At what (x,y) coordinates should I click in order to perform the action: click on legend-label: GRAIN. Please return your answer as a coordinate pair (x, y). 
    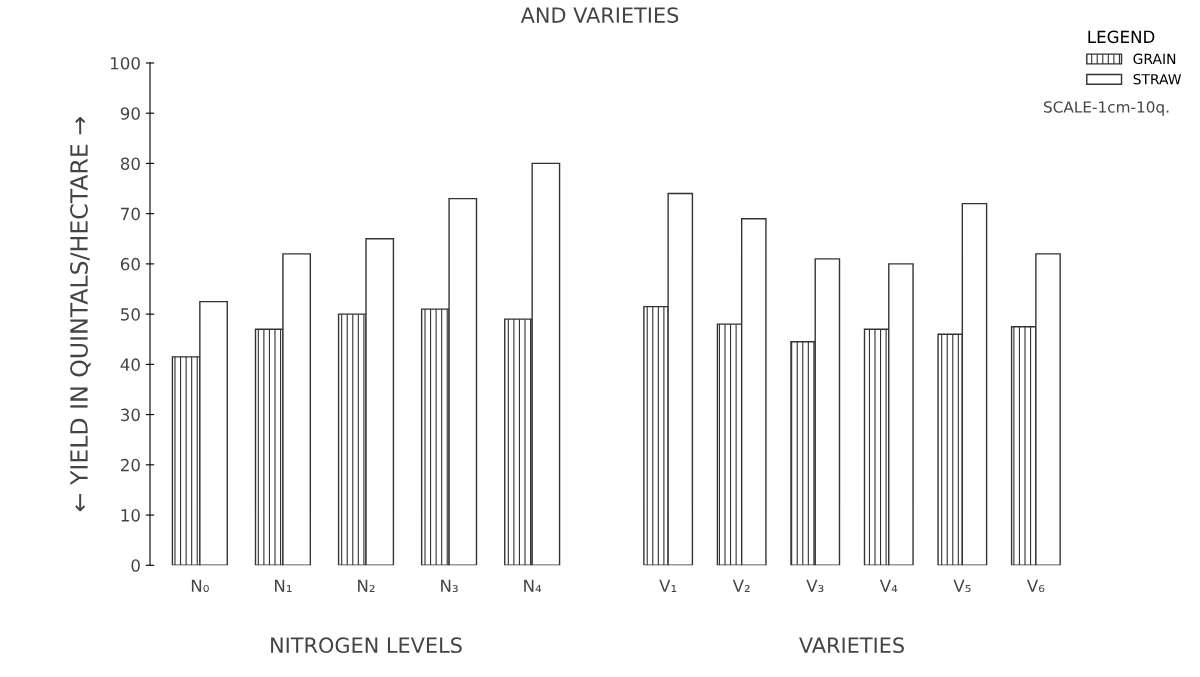
    Looking at the image, I should click on (1154, 59).